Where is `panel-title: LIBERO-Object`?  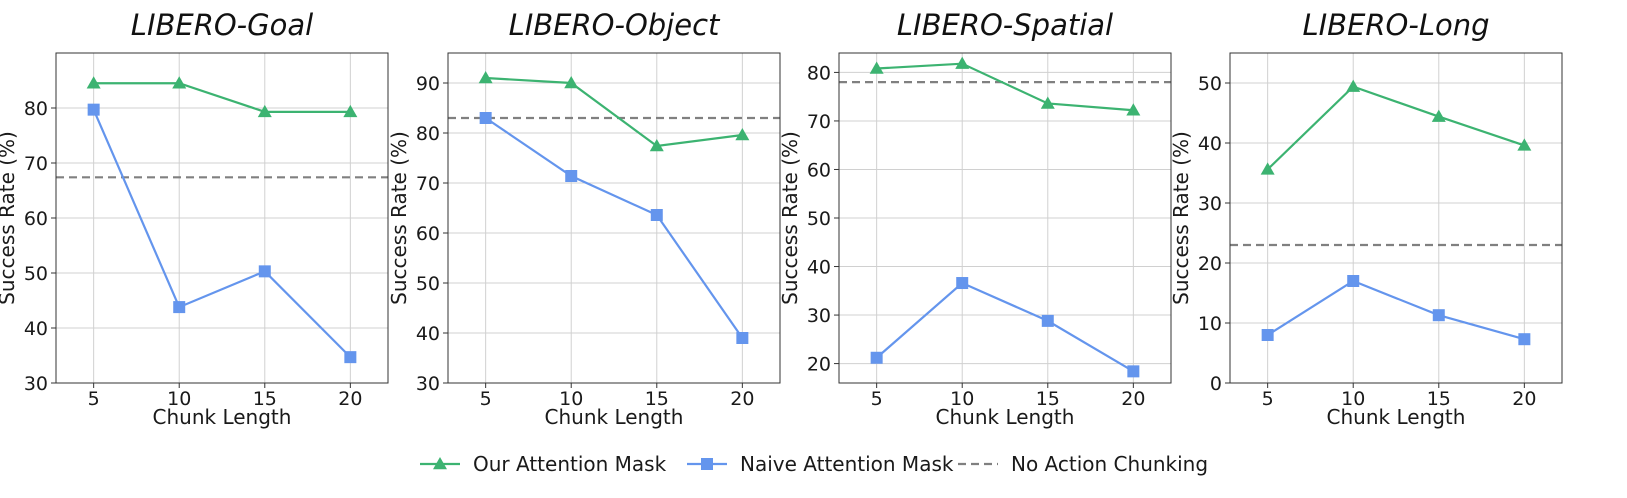 panel-title: LIBERO-Object is located at coordinates (615, 25).